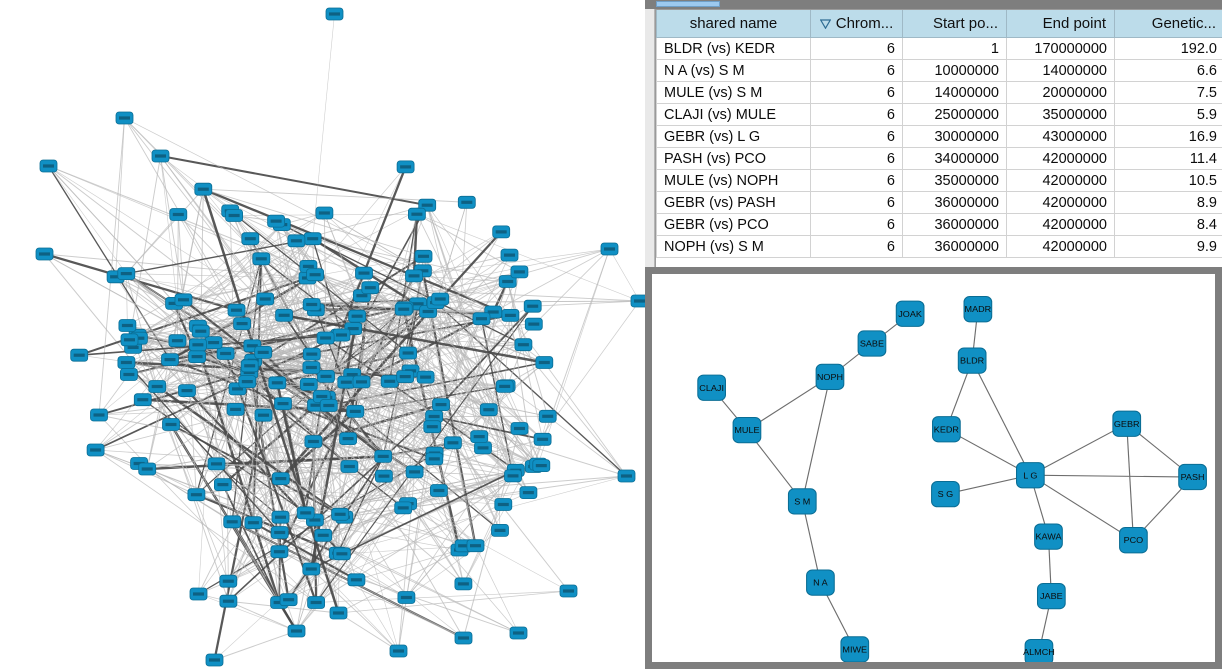 Image resolution: width=1222 pixels, height=669 pixels. What do you see at coordinates (1060, 24) in the screenshot?
I see `column-header-end-point: End point` at bounding box center [1060, 24].